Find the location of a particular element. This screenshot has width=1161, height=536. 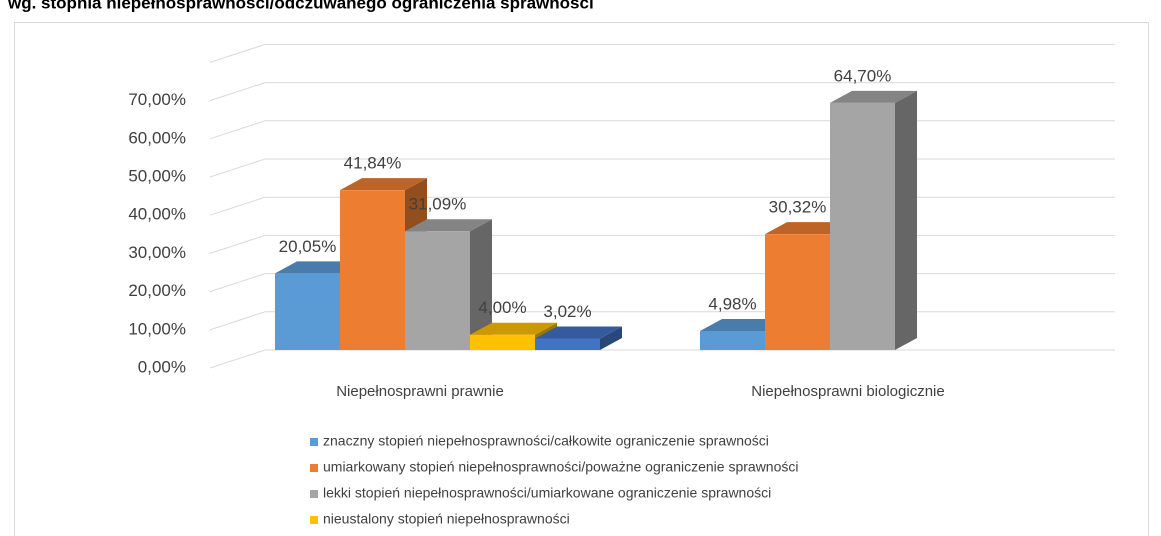

y-tick-label: 20,00% is located at coordinates (157, 290).